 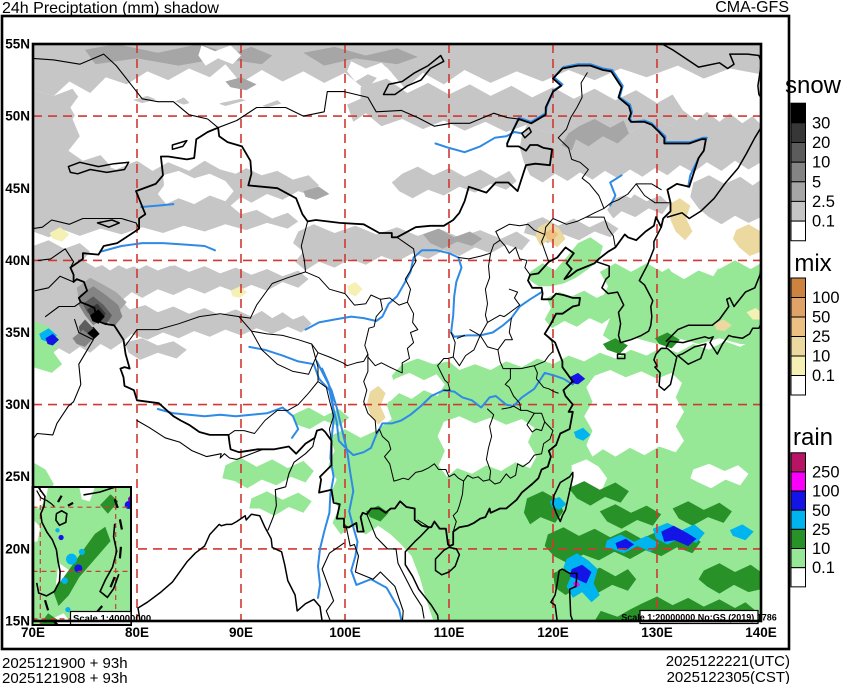 What do you see at coordinates (823, 202) in the screenshot?
I see `svg-text: 2.5` at bounding box center [823, 202].